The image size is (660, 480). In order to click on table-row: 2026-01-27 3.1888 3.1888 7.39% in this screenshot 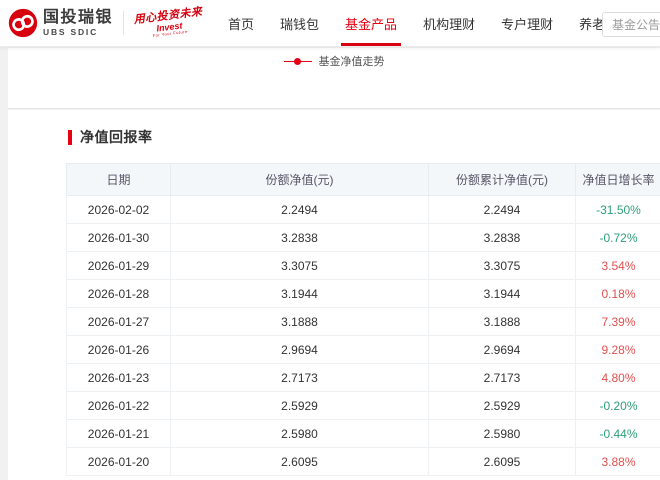, I will do `click(363, 321)`.